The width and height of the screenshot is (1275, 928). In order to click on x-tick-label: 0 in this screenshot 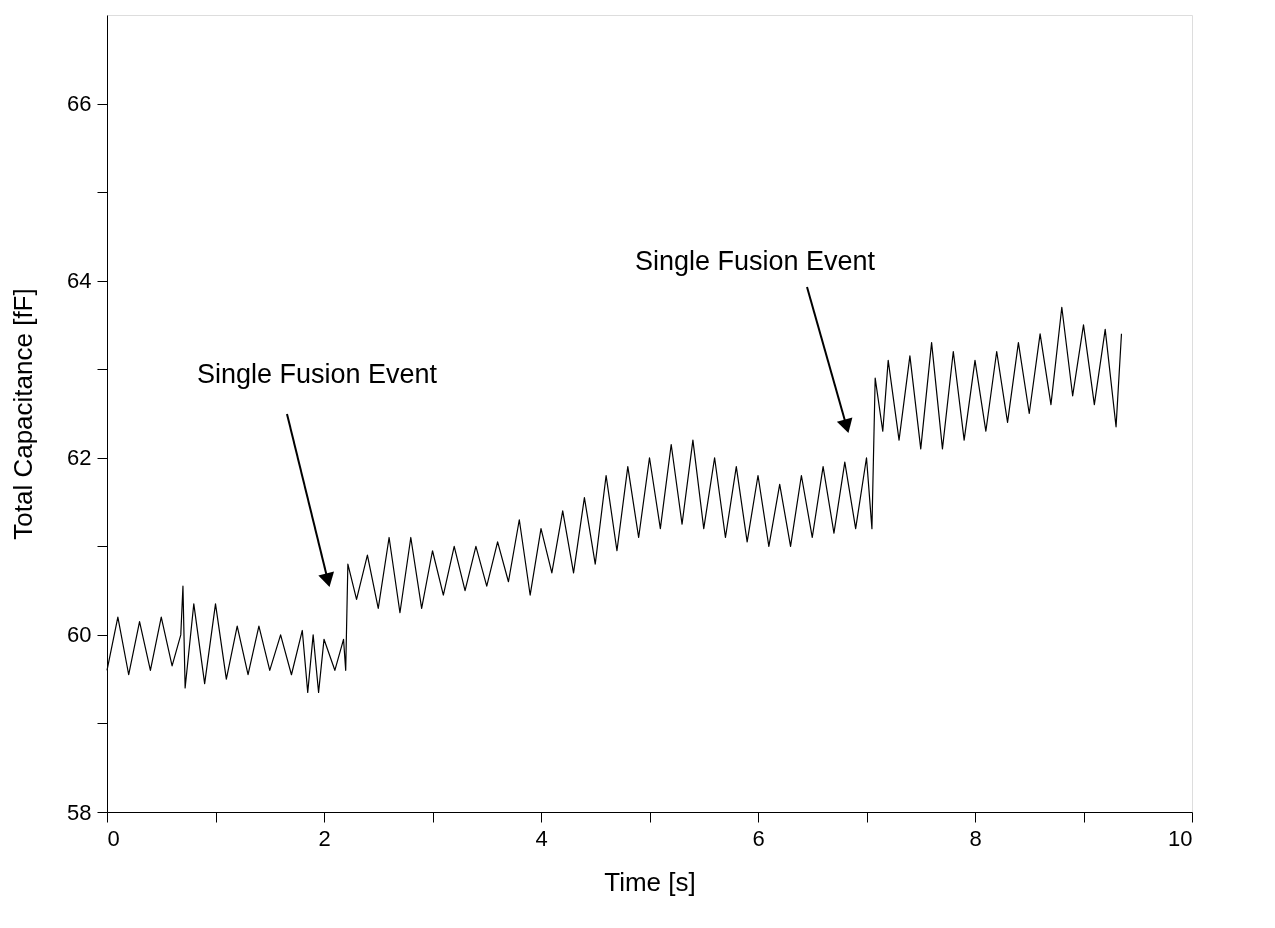, I will do `click(113, 838)`.